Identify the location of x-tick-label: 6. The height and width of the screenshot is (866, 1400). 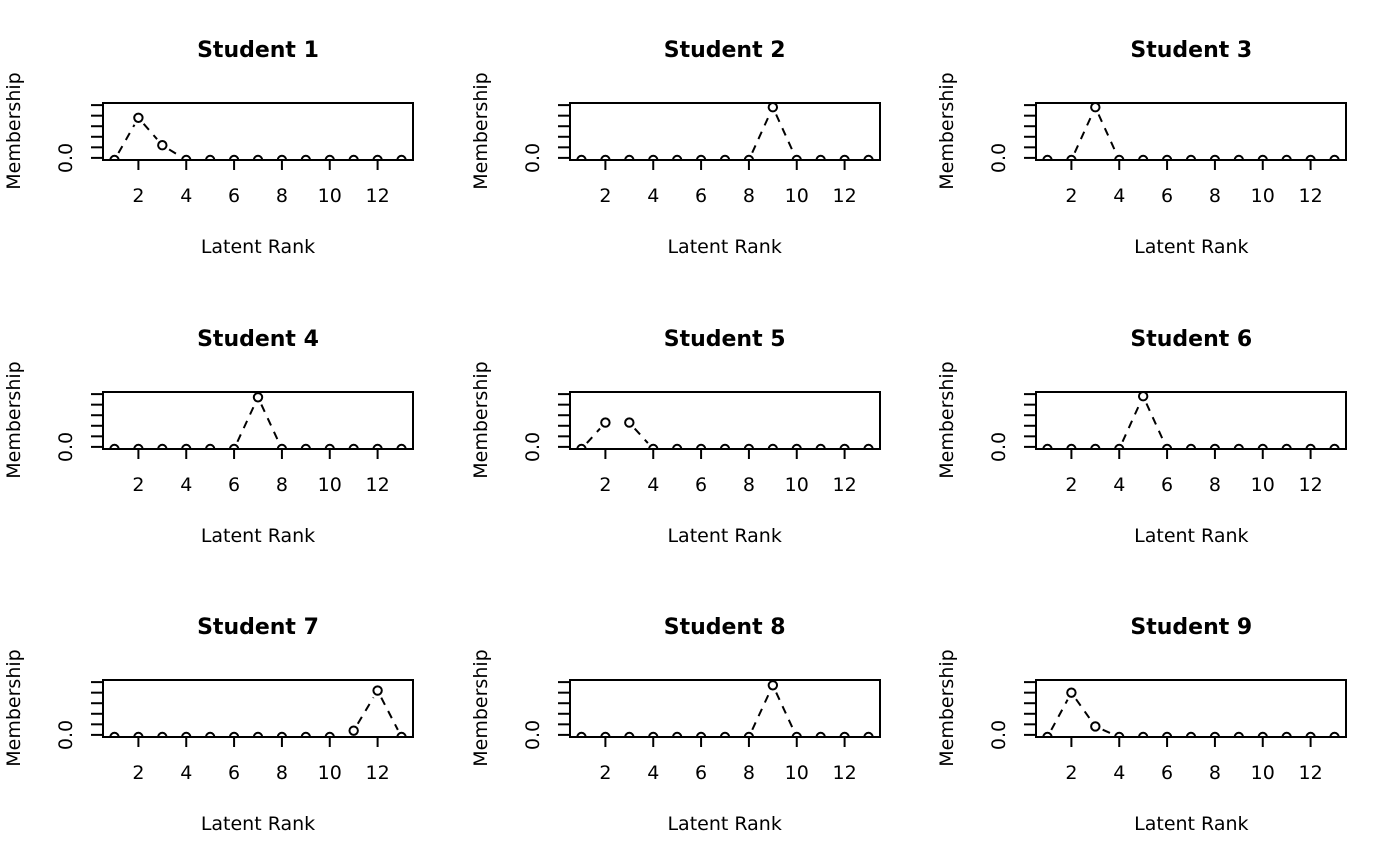
(701, 485).